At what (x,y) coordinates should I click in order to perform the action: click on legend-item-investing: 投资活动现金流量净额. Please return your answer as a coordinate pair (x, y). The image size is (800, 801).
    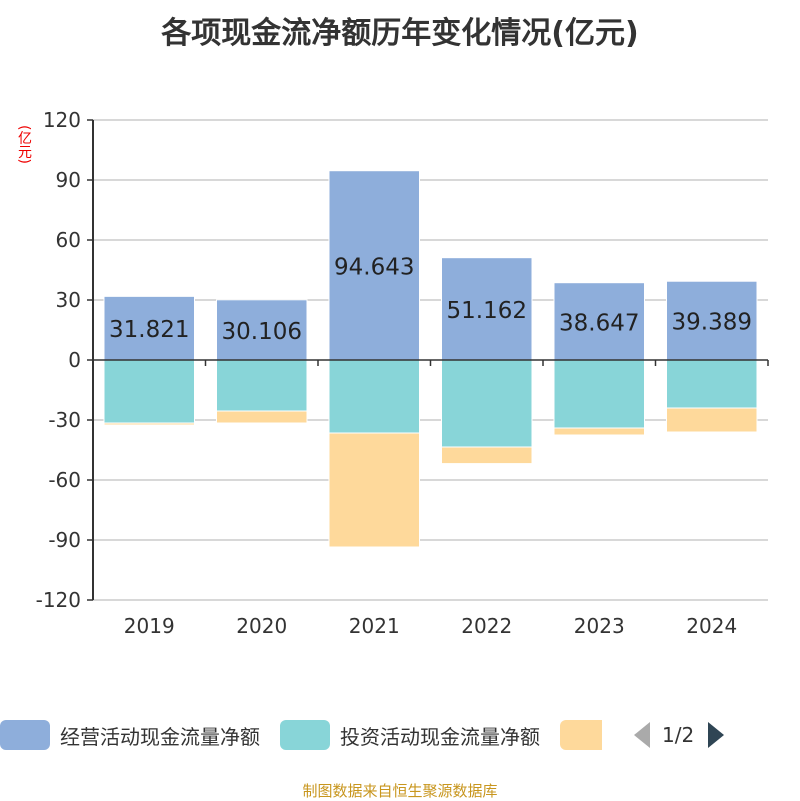
    Looking at the image, I should click on (410, 735).